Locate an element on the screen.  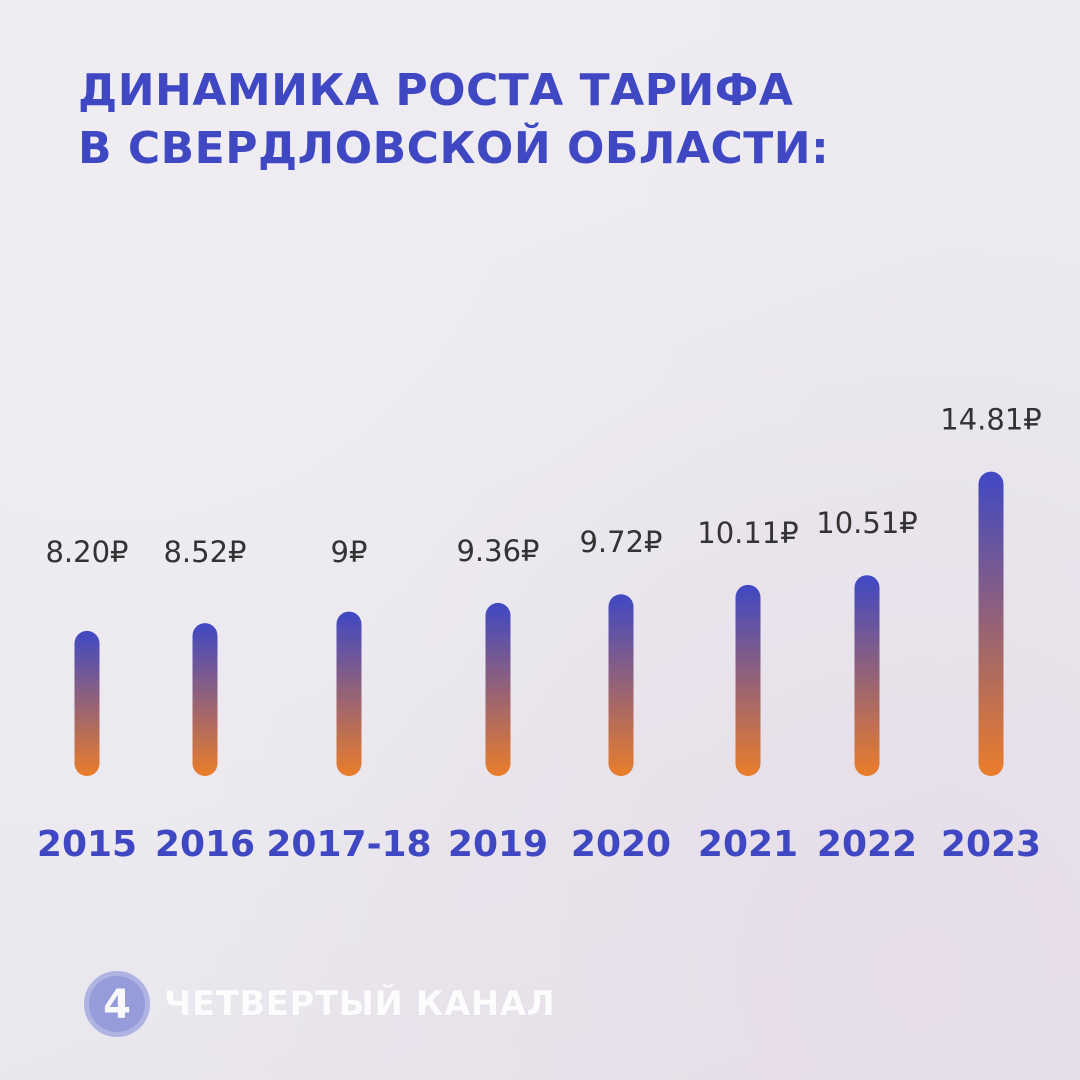
bar-2022 is located at coordinates (867, 675).